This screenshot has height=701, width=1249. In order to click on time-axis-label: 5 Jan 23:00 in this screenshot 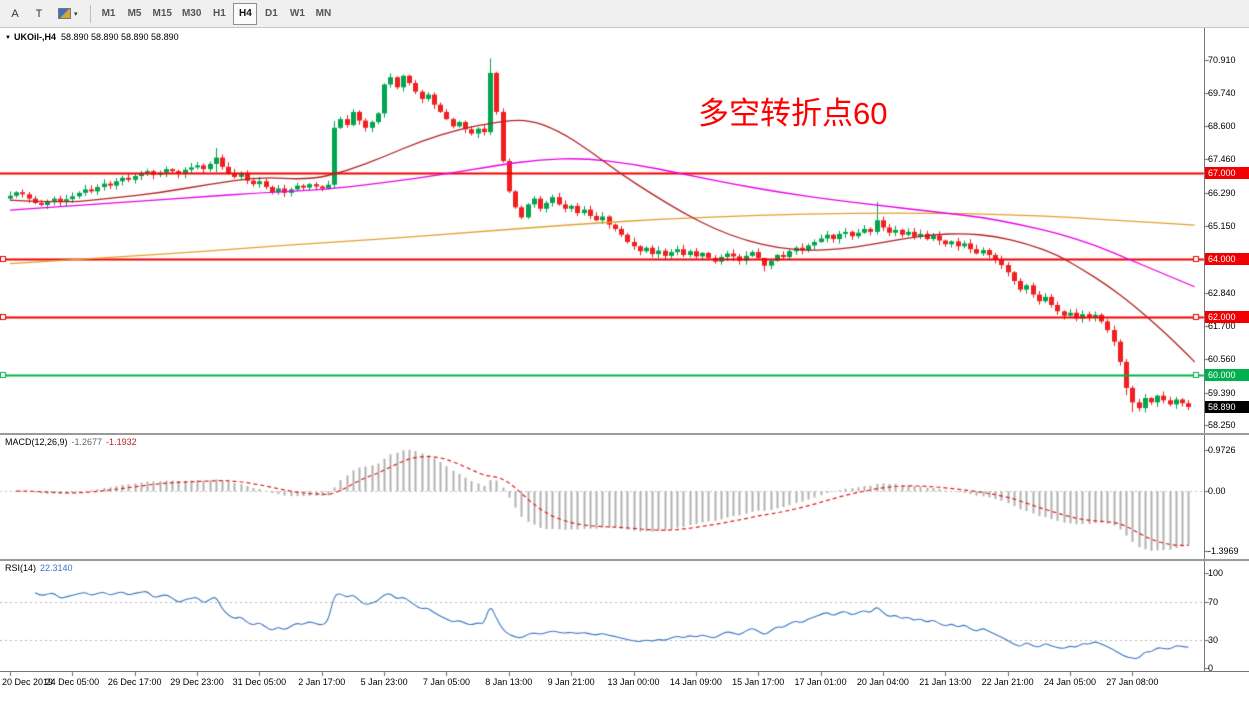, I will do `click(384, 682)`.